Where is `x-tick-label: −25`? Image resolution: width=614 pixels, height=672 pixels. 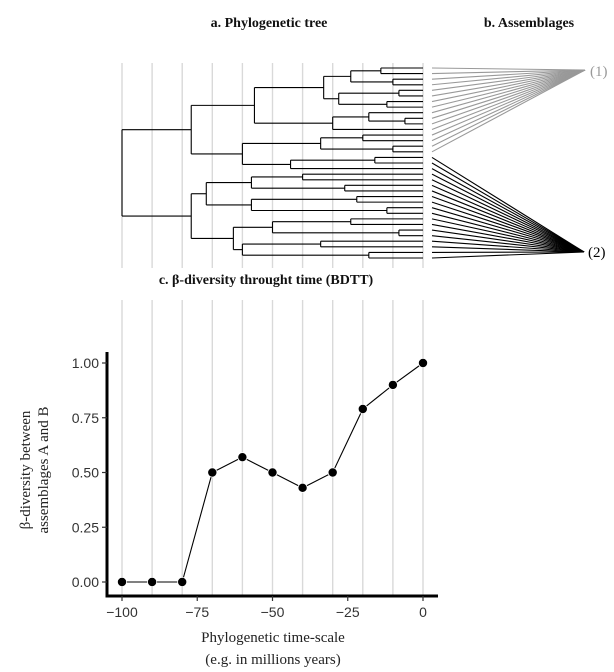 x-tick-label: −25 is located at coordinates (348, 612).